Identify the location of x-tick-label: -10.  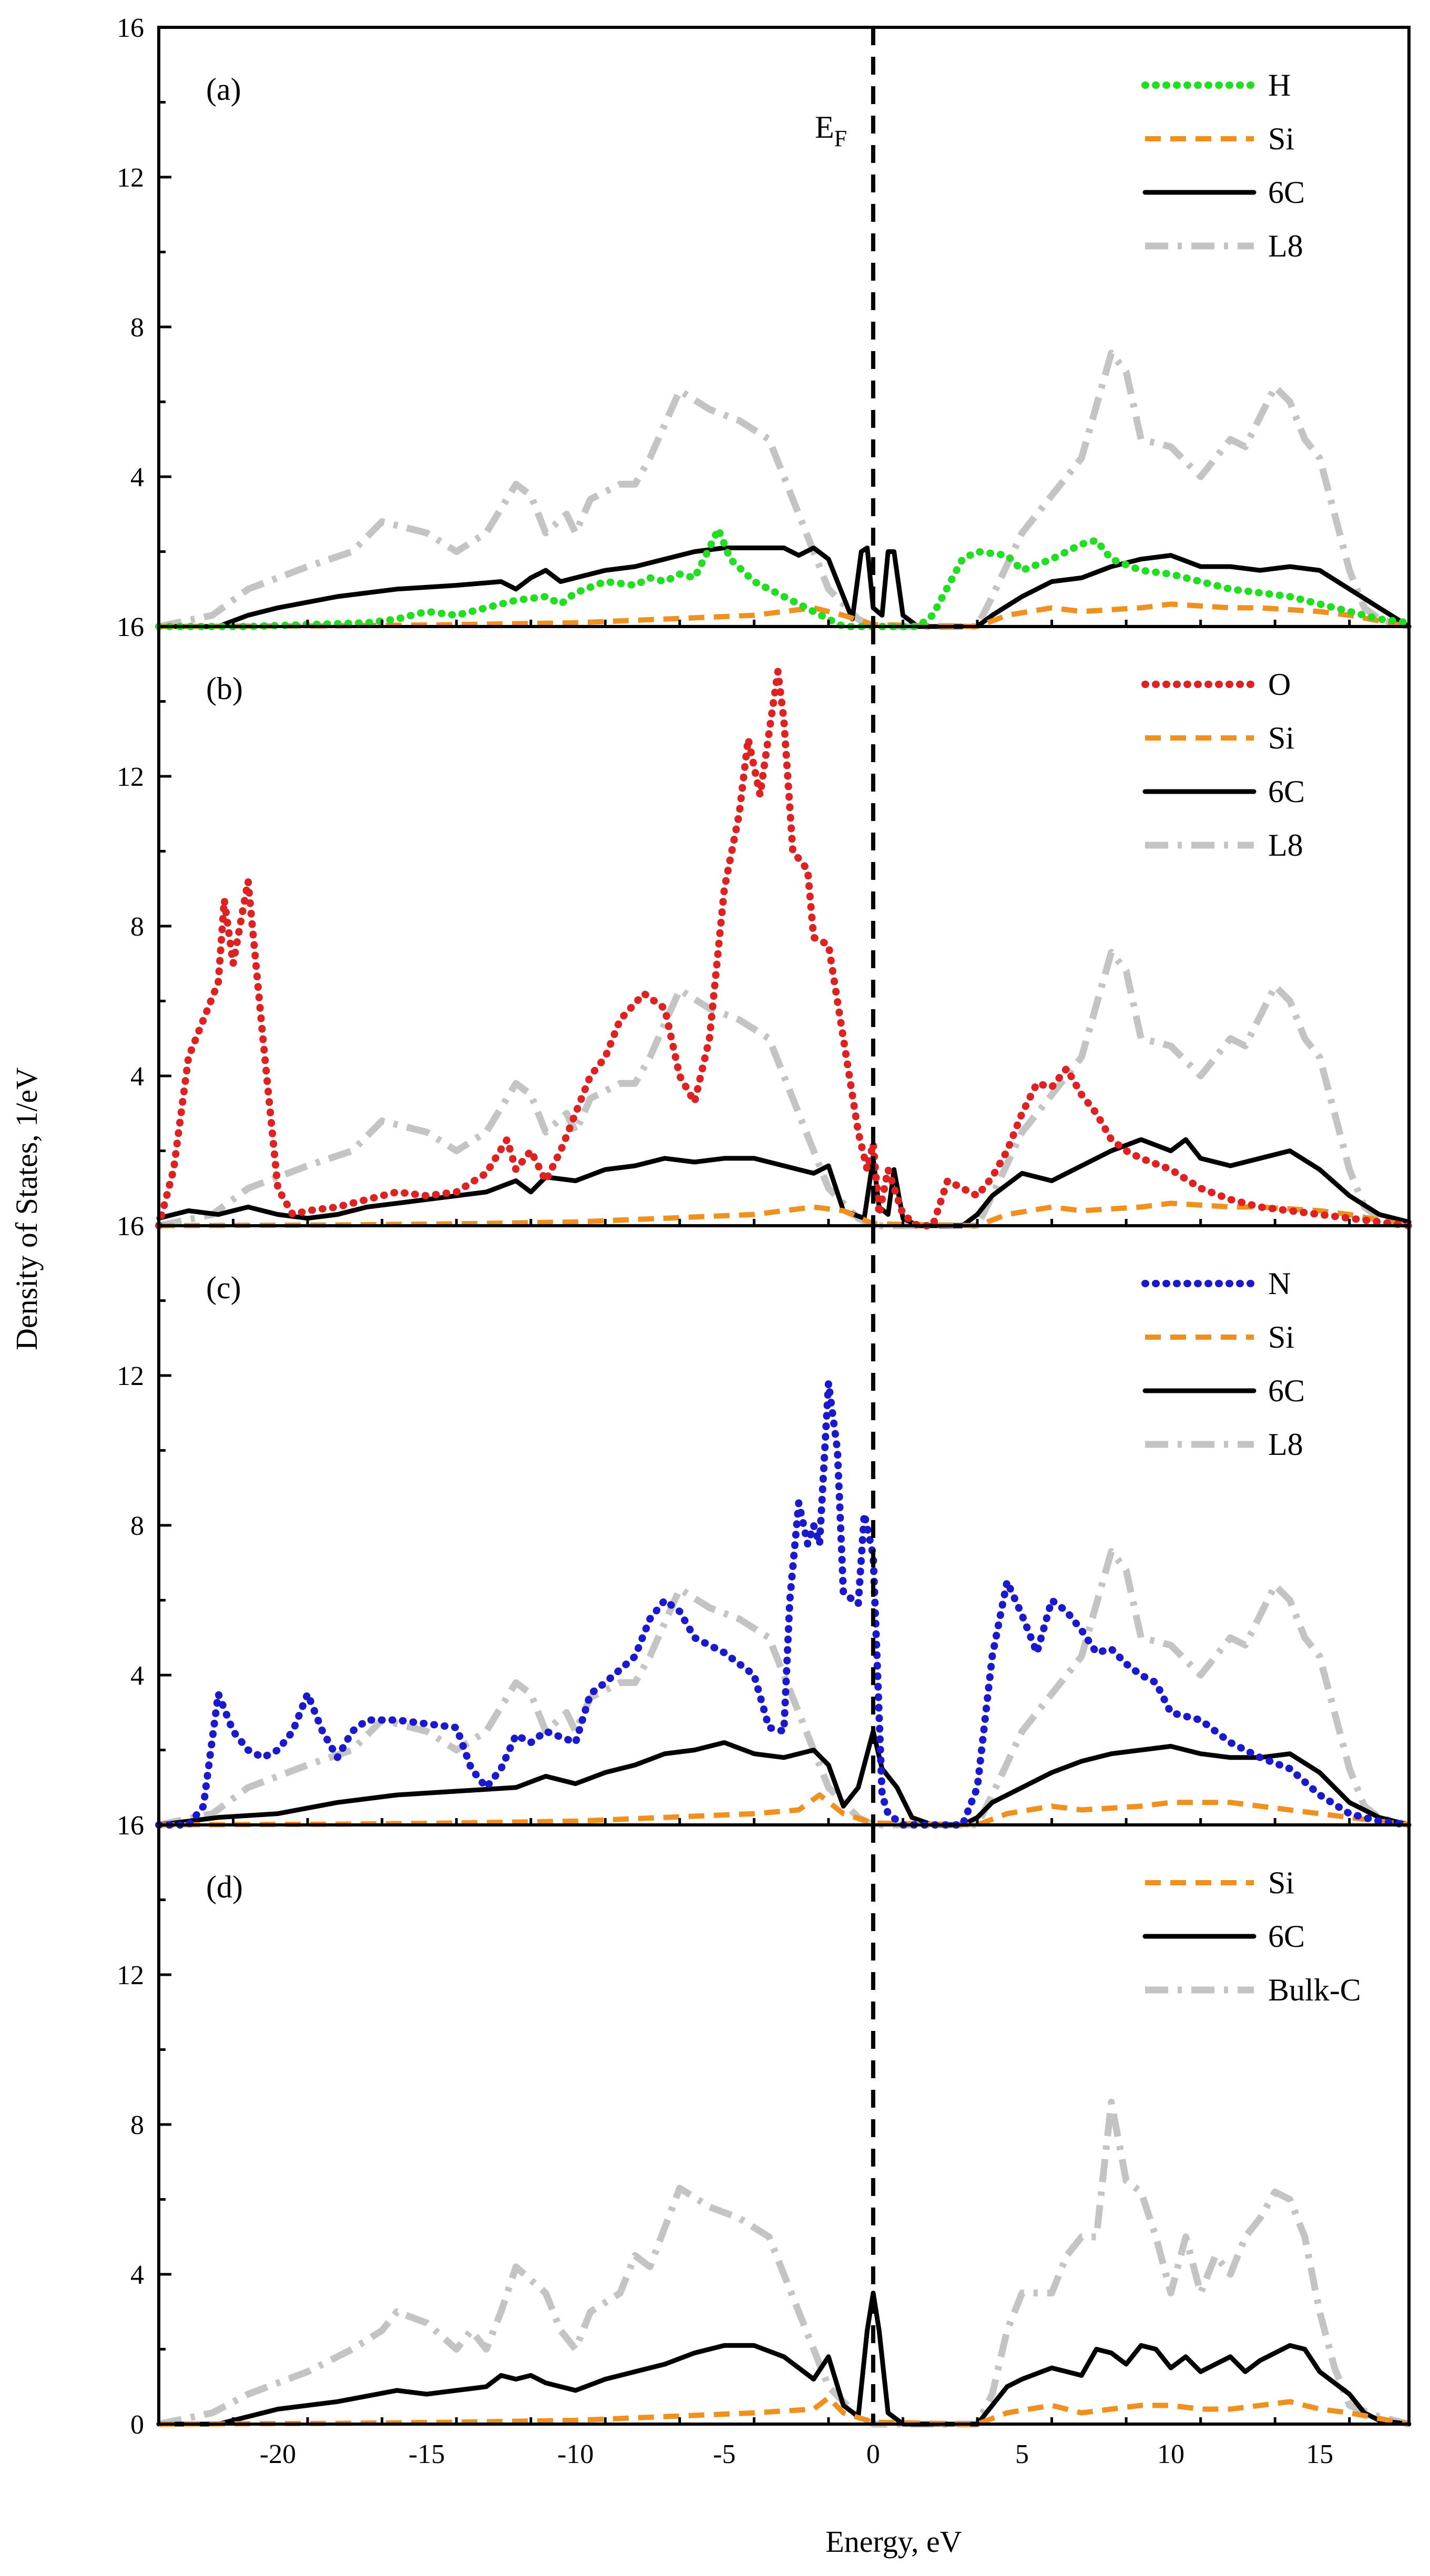
(575, 2454).